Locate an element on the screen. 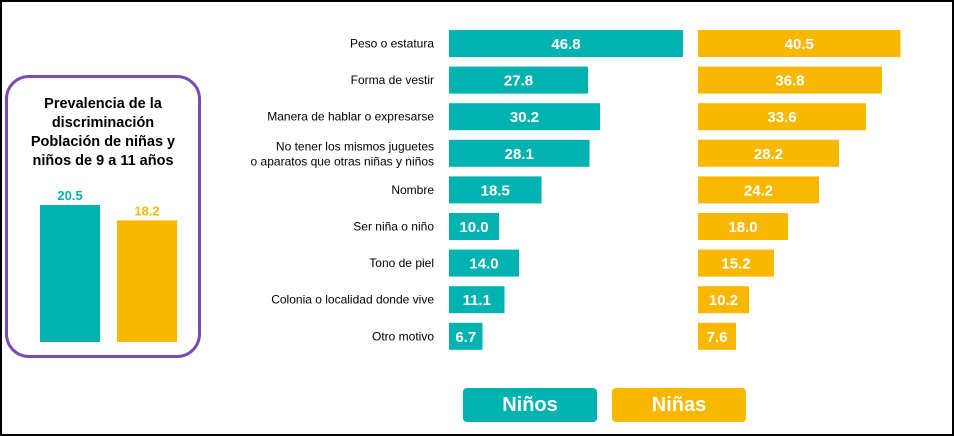 This screenshot has height=436, width=954. bar-value-label: 27.8 is located at coordinates (518, 81).